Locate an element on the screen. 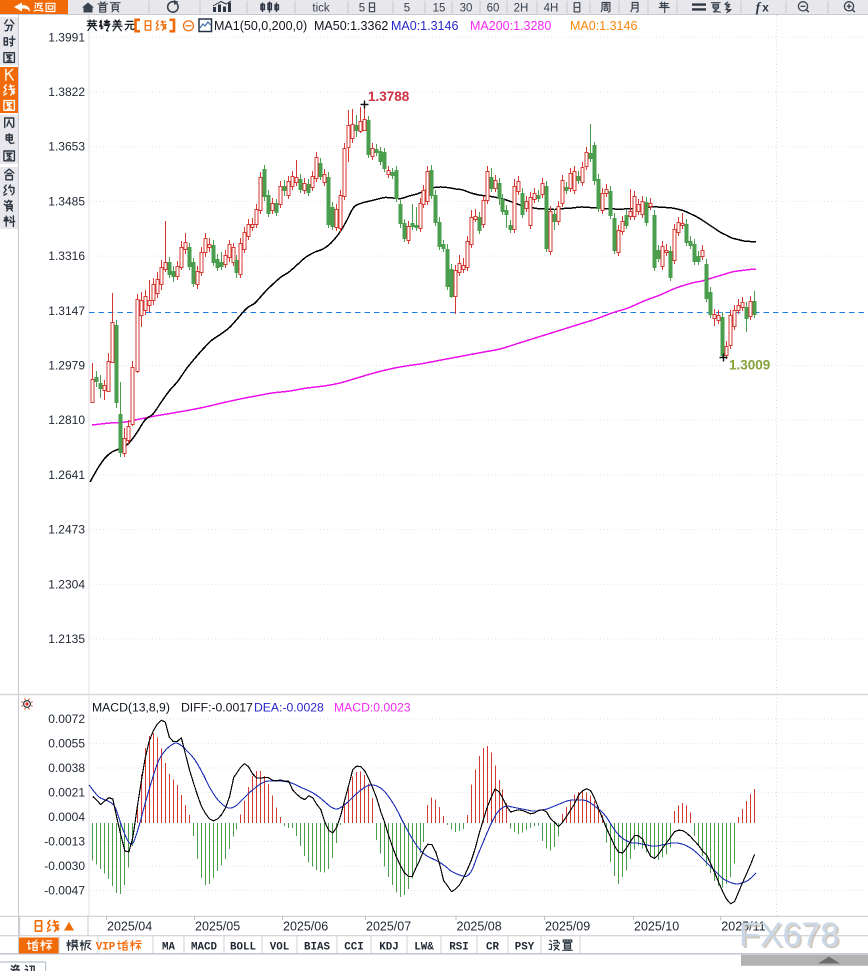 This screenshot has height=971, width=868. svg-text: 0.0038 is located at coordinates (66, 768).